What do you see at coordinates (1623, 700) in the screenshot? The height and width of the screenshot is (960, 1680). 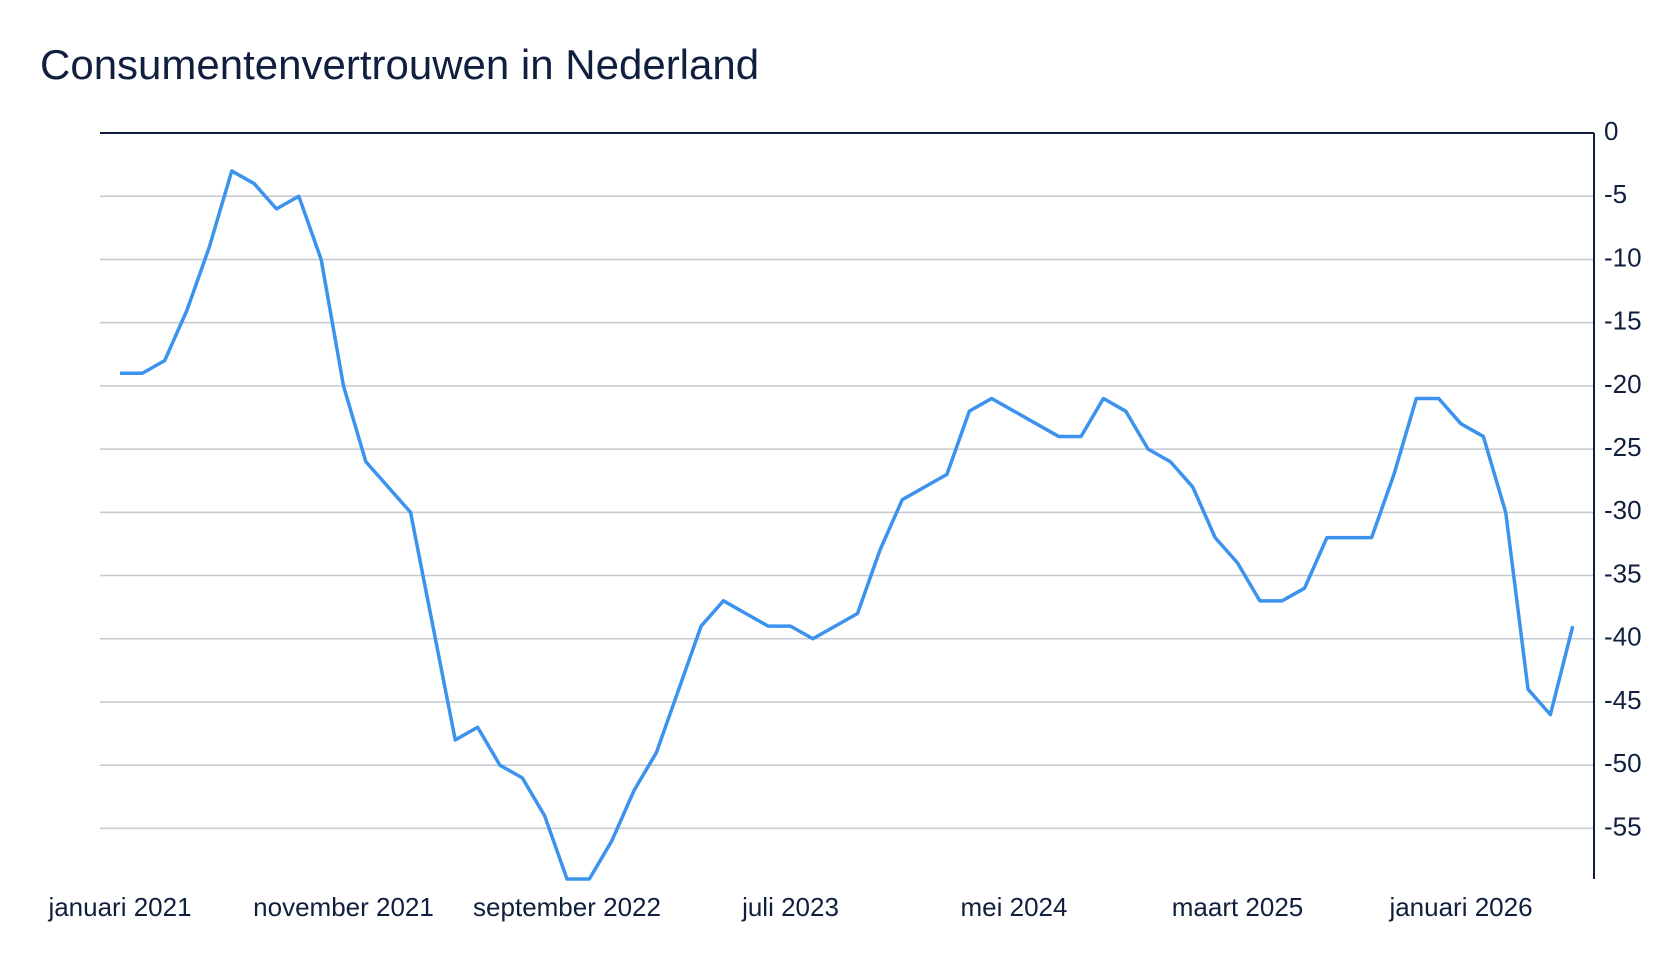 I see `y-tick-label: -45` at bounding box center [1623, 700].